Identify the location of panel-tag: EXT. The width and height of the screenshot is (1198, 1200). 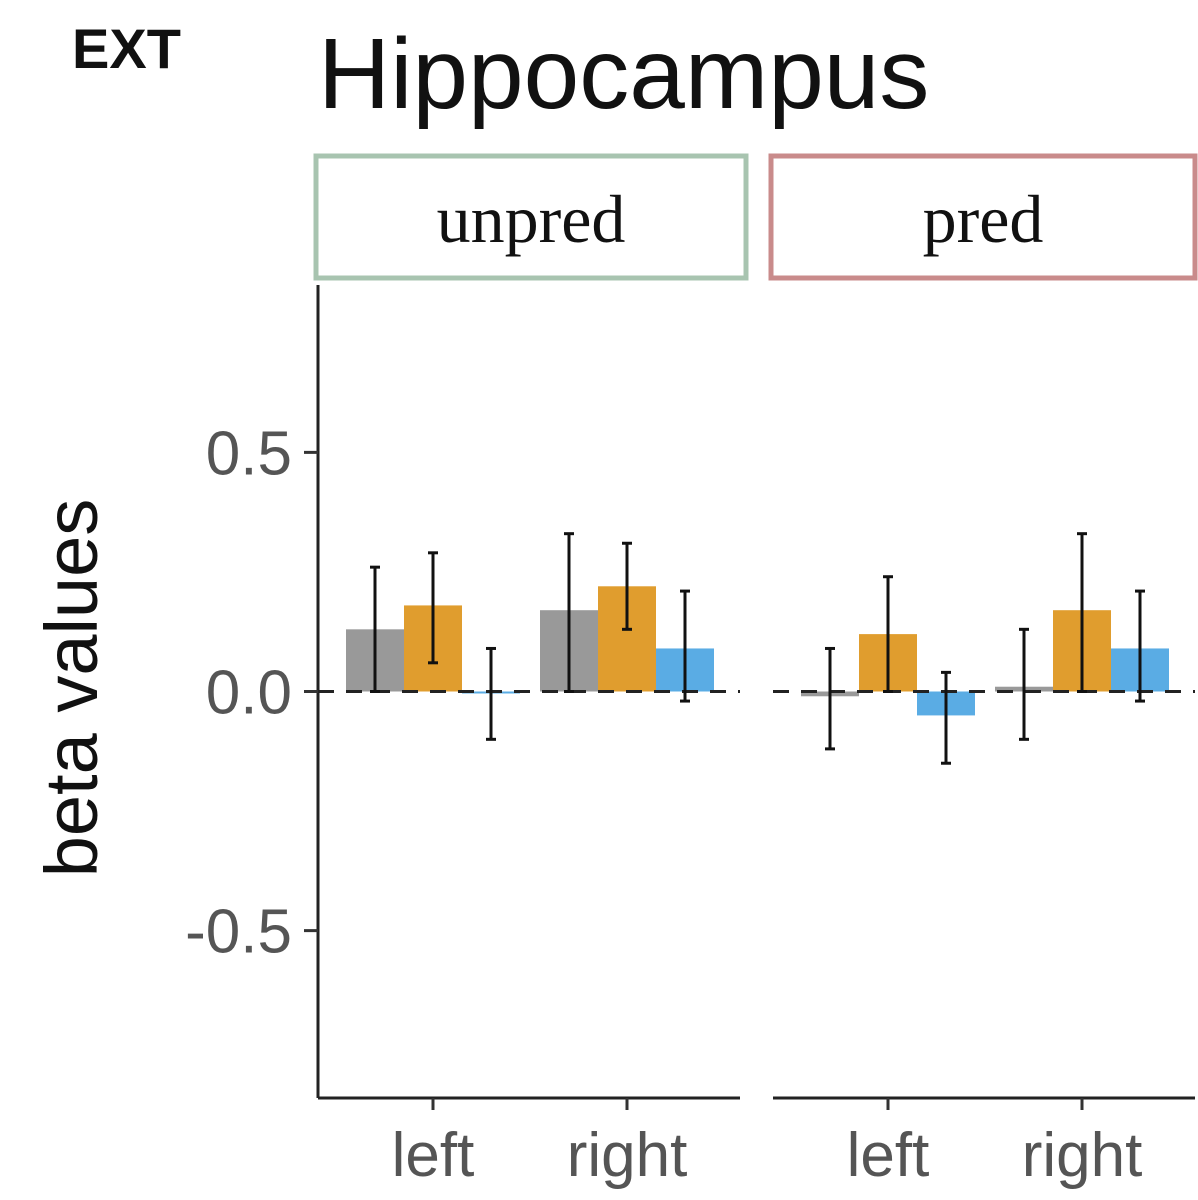
(126, 48).